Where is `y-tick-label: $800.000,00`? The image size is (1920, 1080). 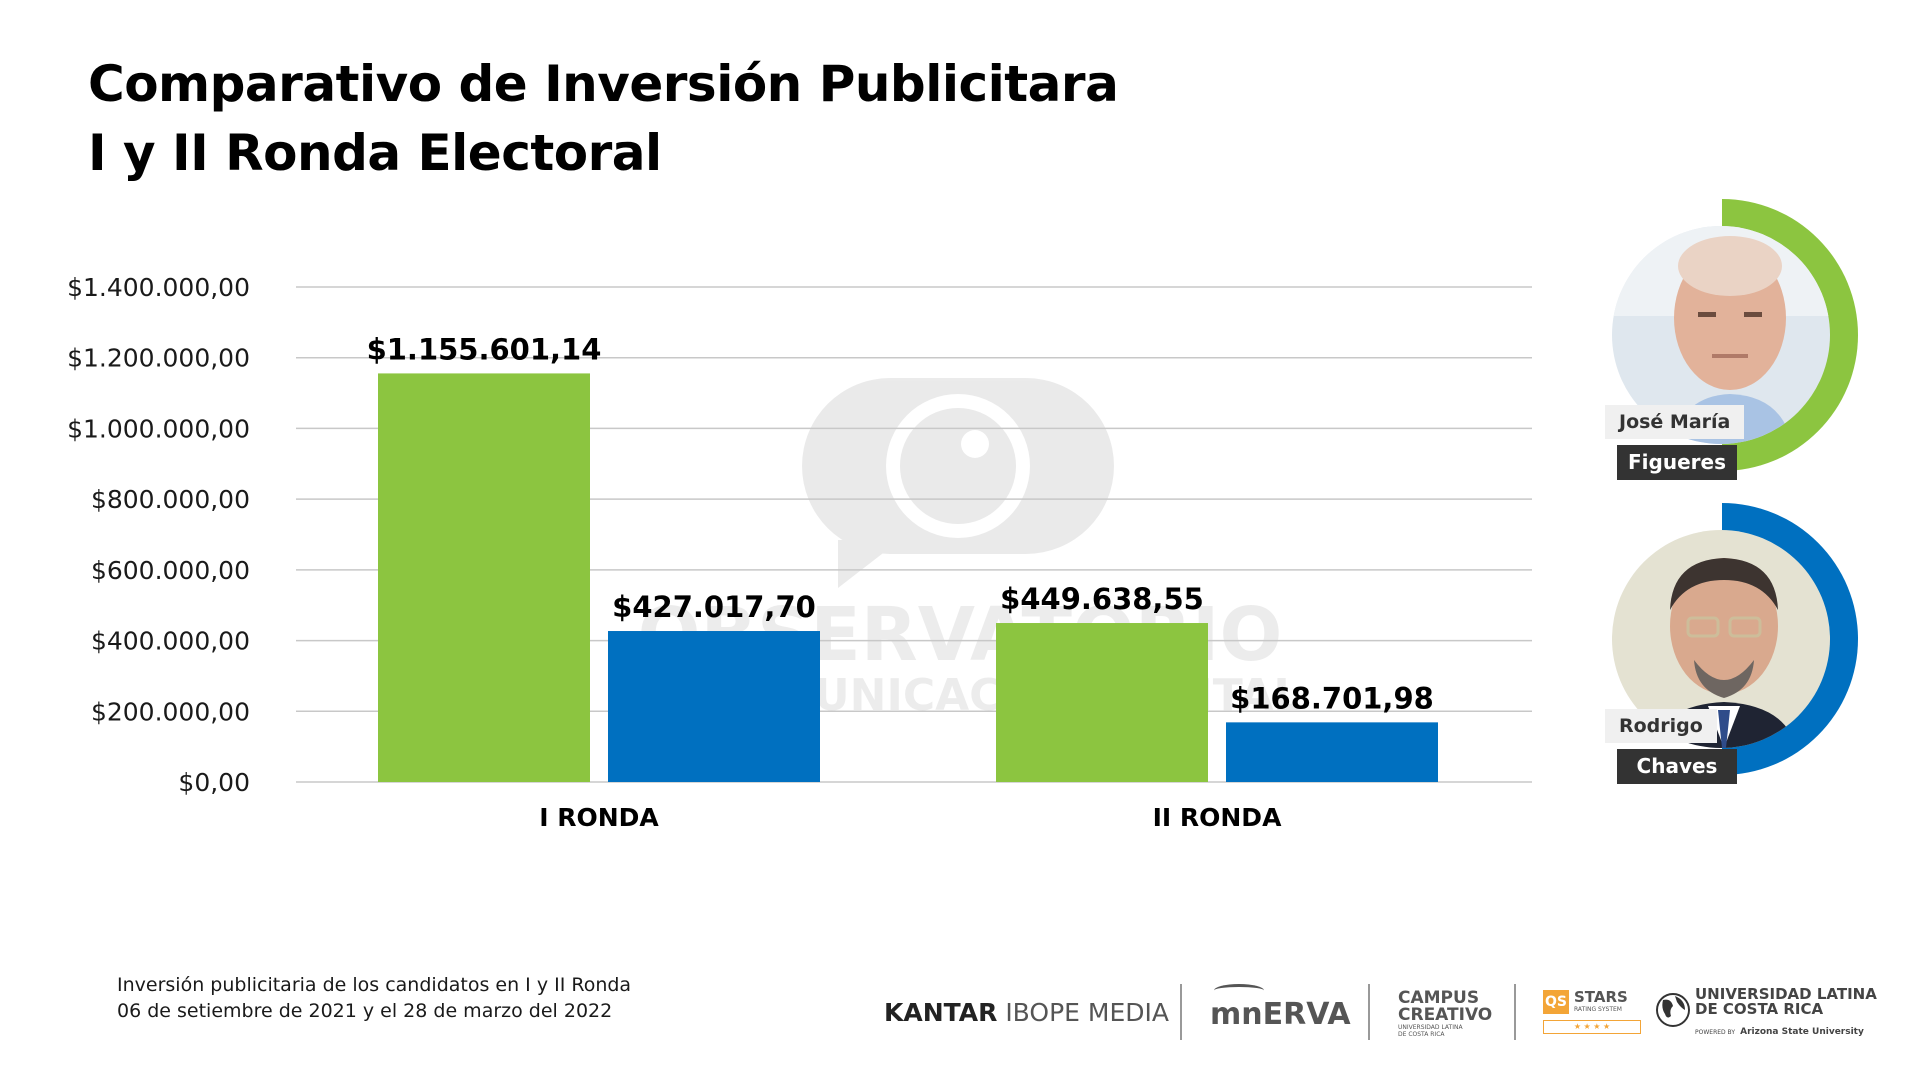 y-tick-label: $800.000,00 is located at coordinates (170, 499).